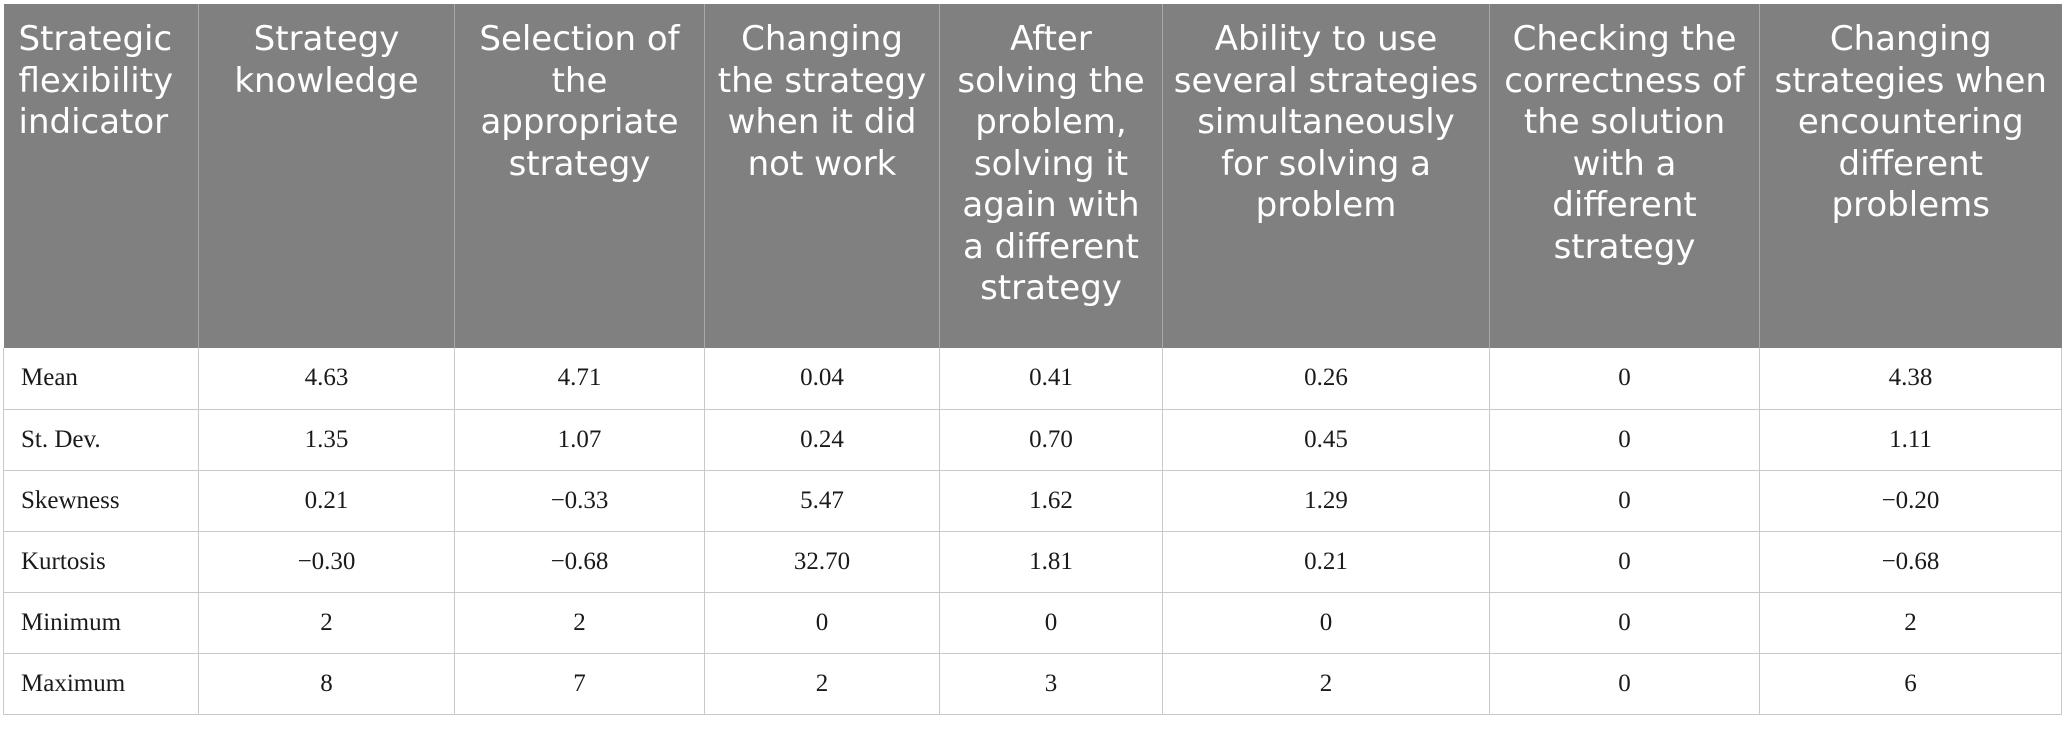 The width and height of the screenshot is (2062, 753). What do you see at coordinates (326, 379) in the screenshot?
I see `table-cell: 4.63` at bounding box center [326, 379].